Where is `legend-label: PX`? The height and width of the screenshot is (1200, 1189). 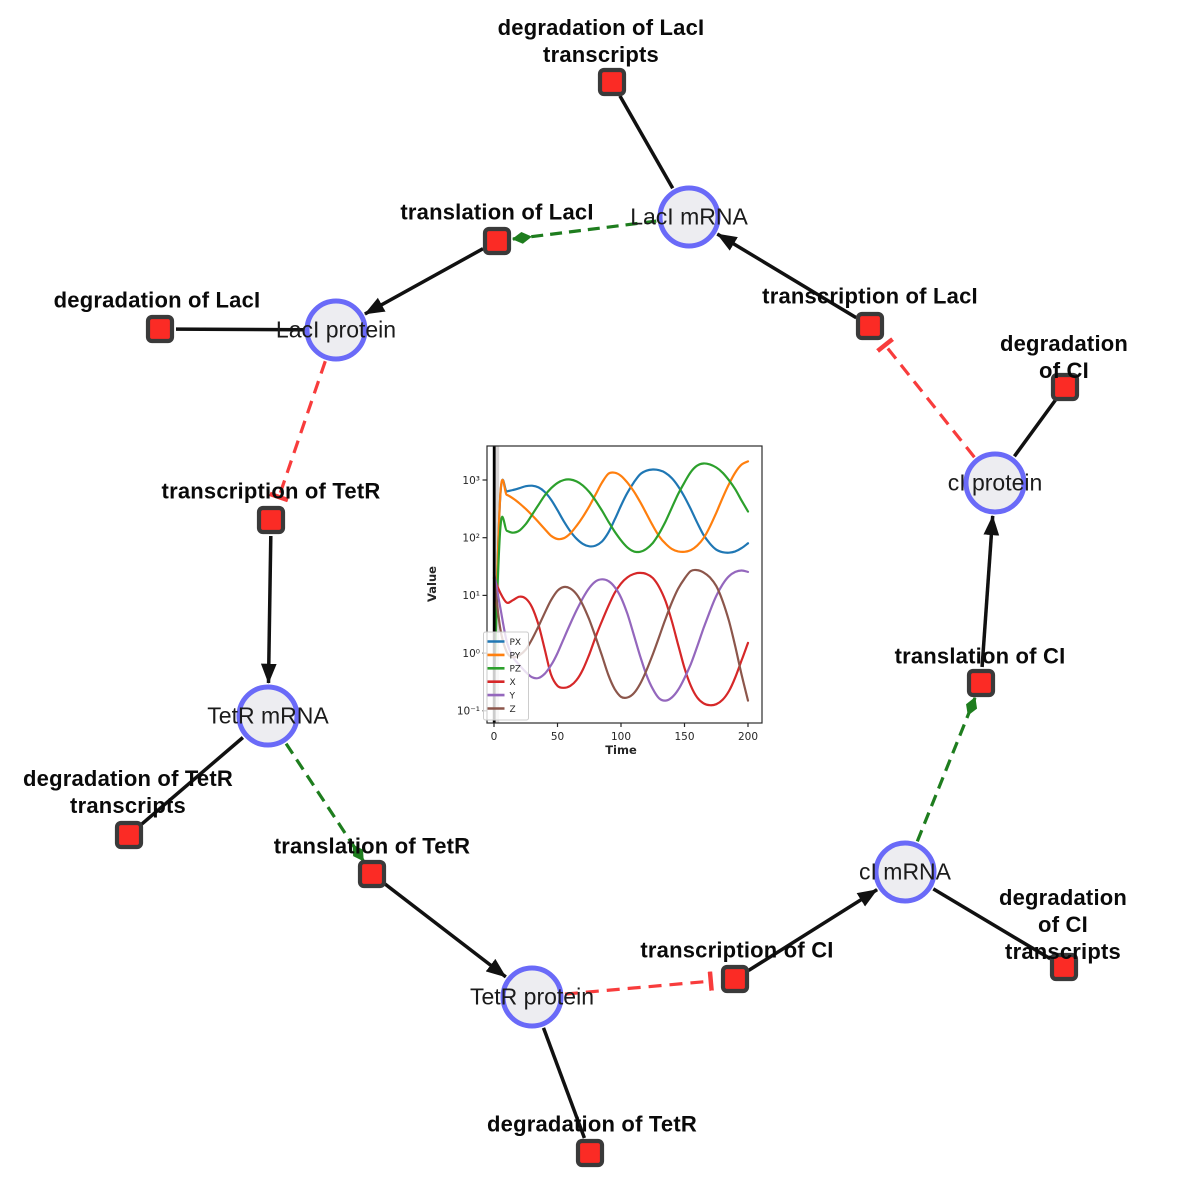 legend-label: PX is located at coordinates (516, 643).